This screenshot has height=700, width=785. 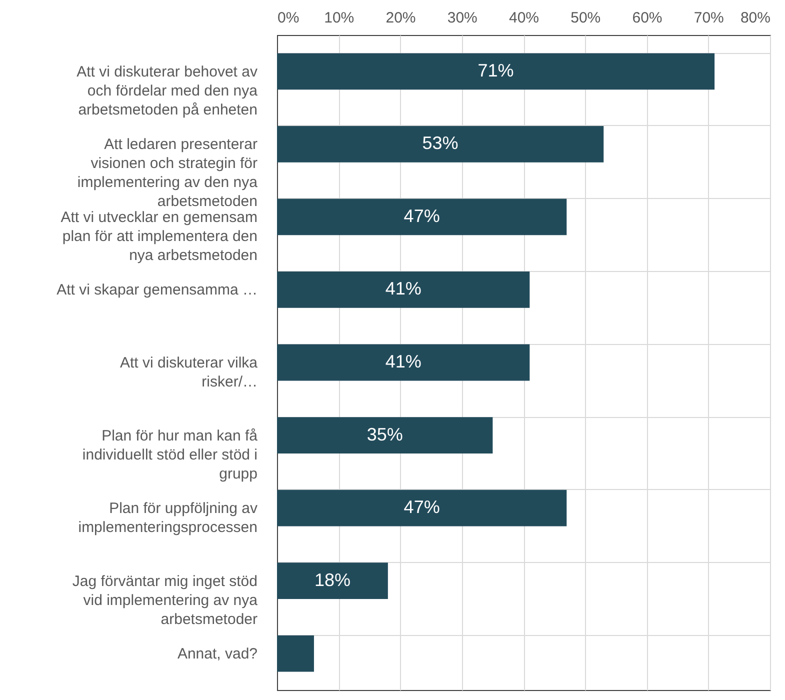 I want to click on x-tick-label: 30%, so click(x=462, y=18).